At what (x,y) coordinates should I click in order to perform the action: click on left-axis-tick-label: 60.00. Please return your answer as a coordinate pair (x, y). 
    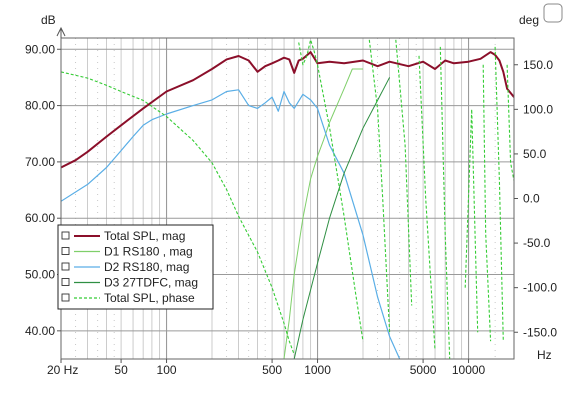
    Looking at the image, I should click on (40, 218).